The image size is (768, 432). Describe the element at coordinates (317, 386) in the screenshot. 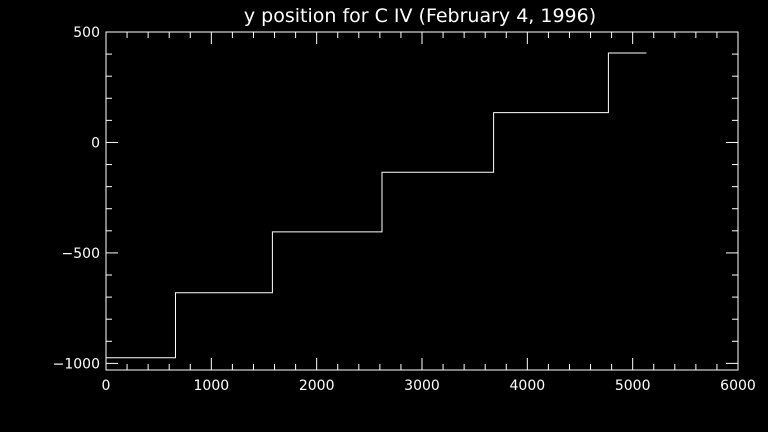

I see `x-tick-label: 2000` at that location.